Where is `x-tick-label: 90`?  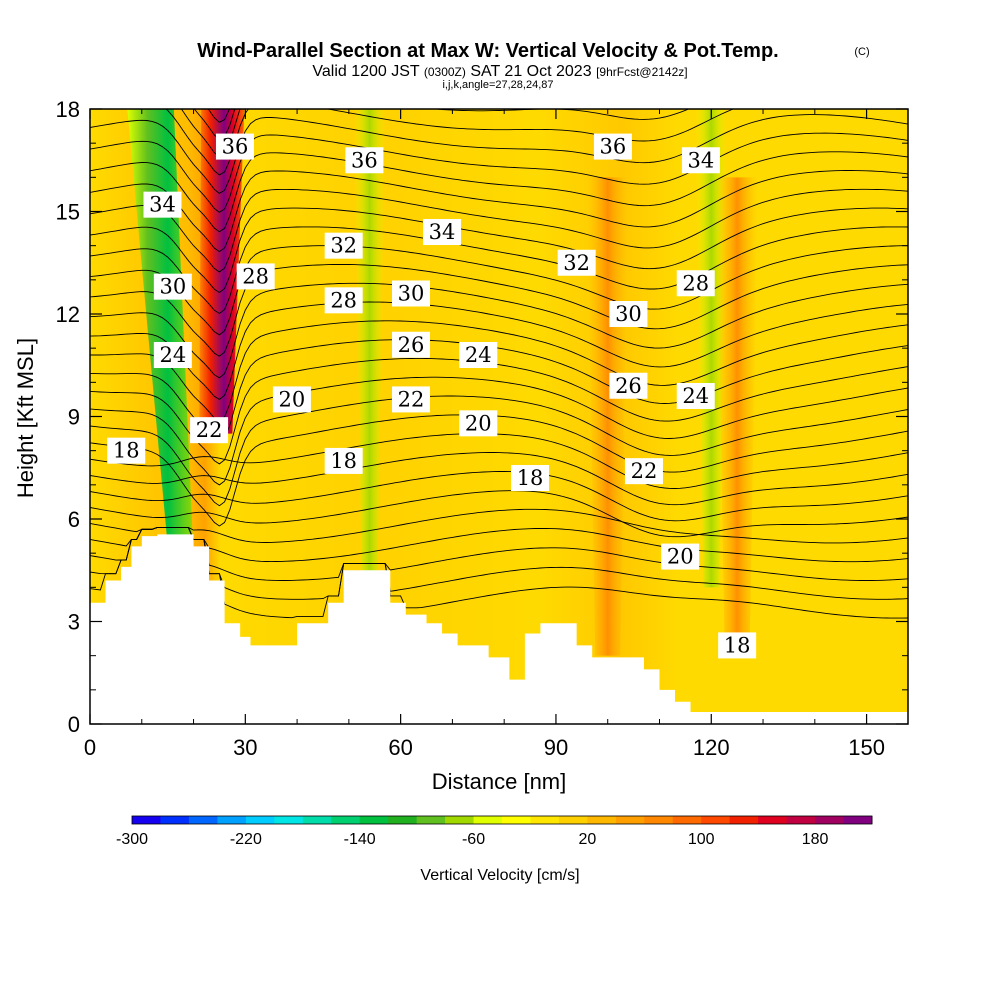 x-tick-label: 90 is located at coordinates (556, 747).